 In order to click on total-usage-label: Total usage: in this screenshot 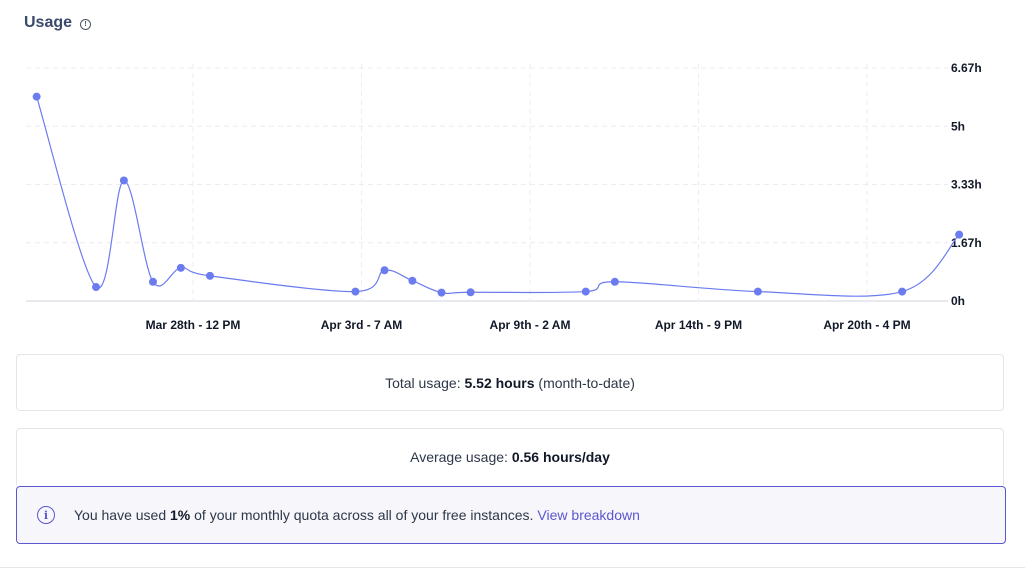, I will do `click(423, 382)`.